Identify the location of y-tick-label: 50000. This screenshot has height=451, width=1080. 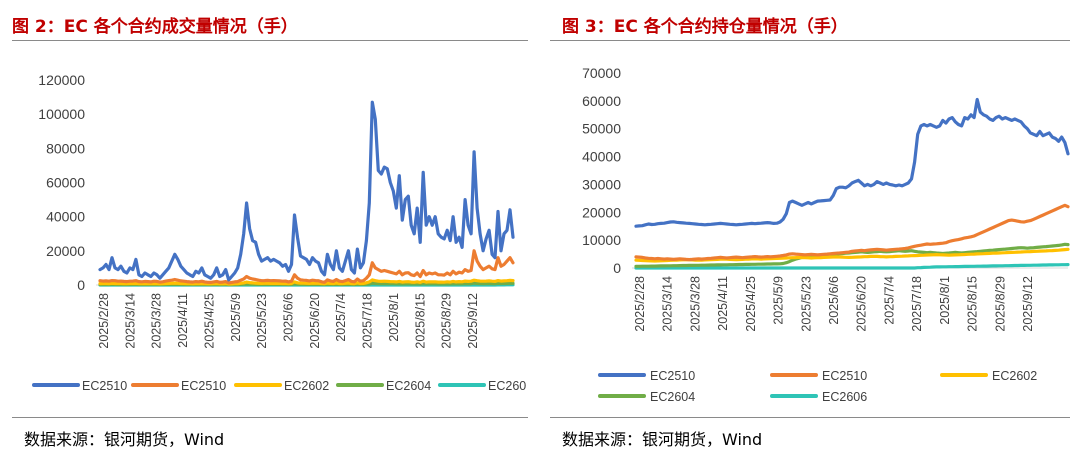
(601, 129).